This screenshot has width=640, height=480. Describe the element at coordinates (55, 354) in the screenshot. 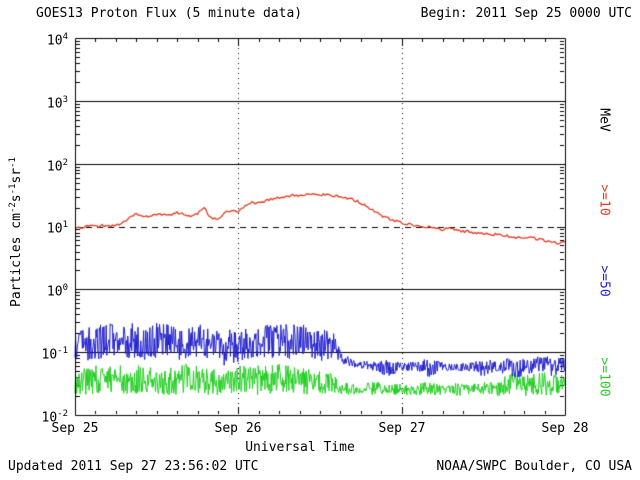

I see `y-tick-label: 10⁻¹` at that location.